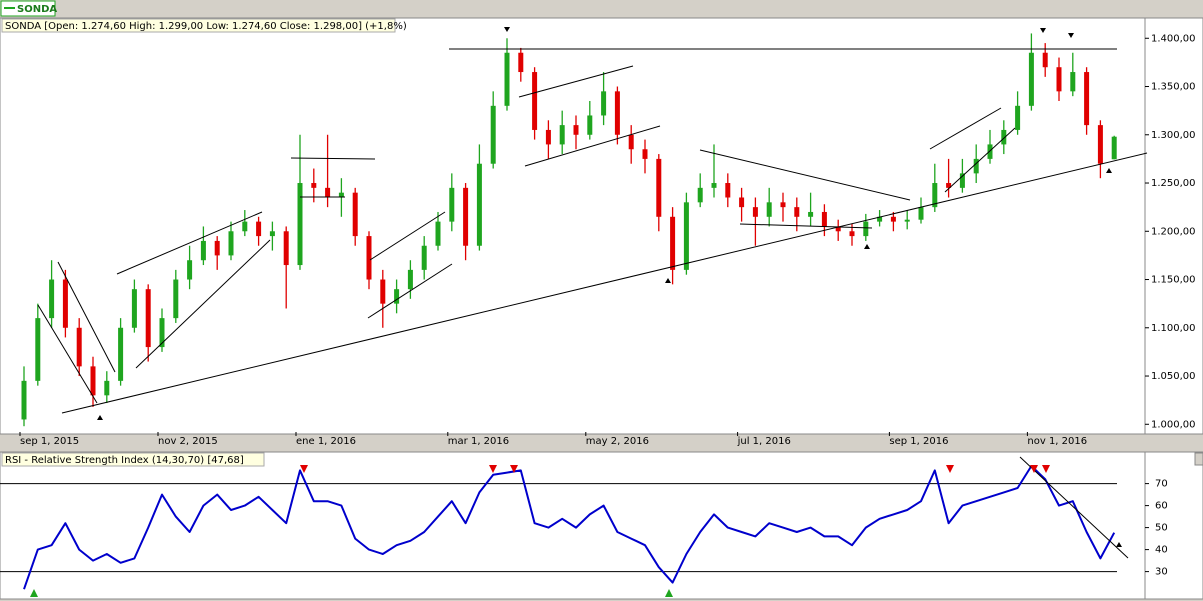 The height and width of the screenshot is (601, 1203). I want to click on legend-box, so click(28, 8).